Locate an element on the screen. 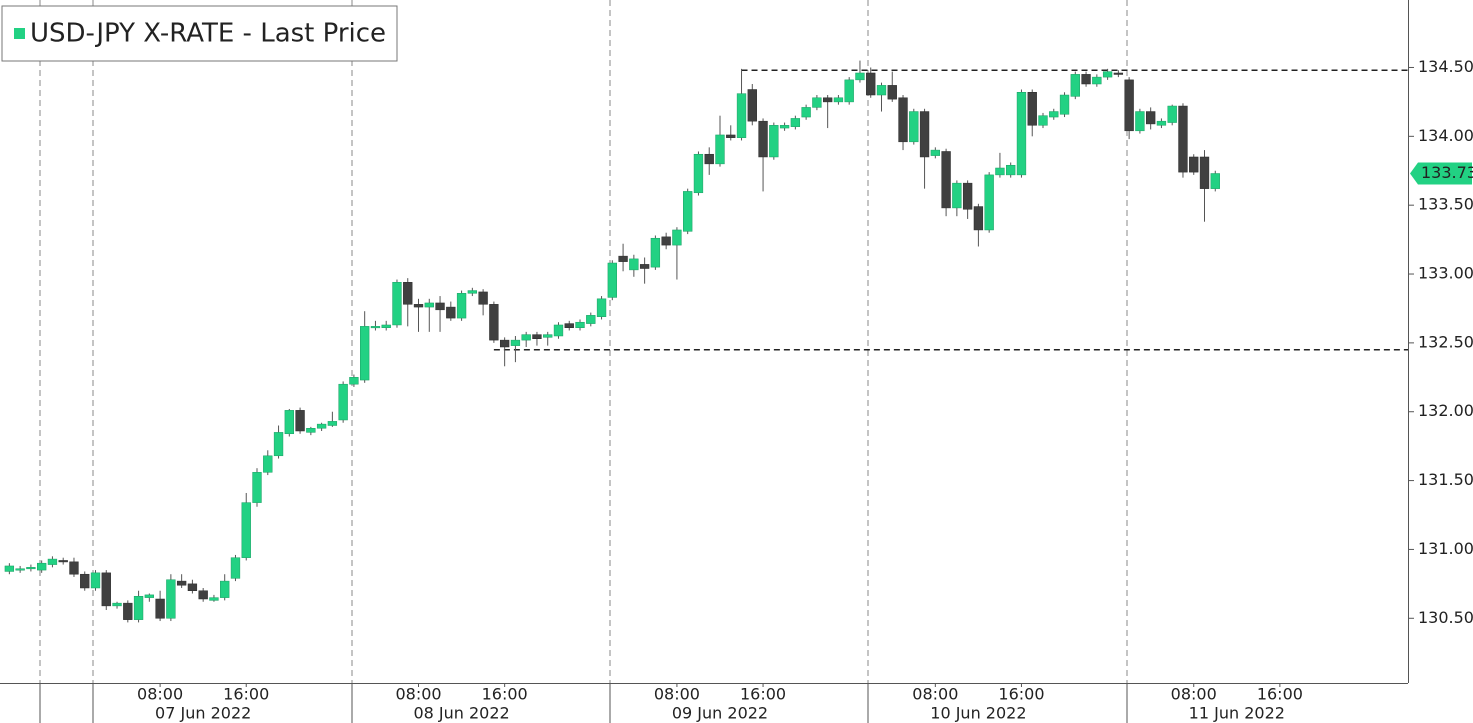  y-tick-label: 132.50 is located at coordinates (1445, 341).